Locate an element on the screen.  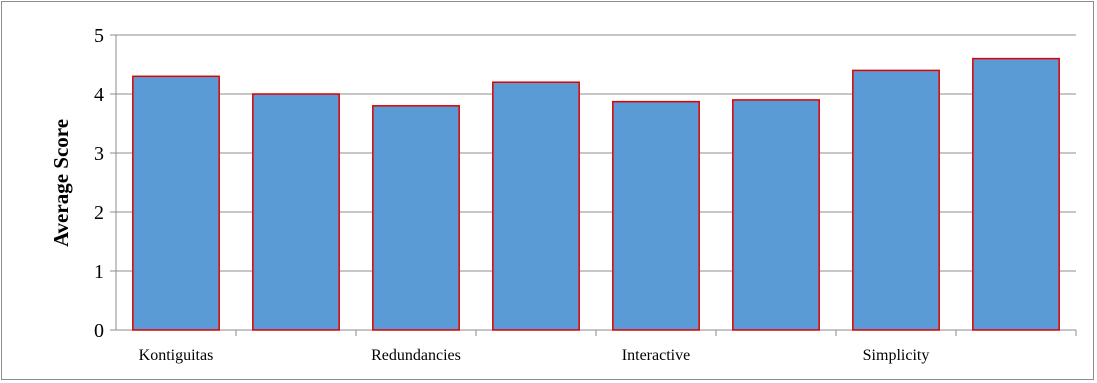
y-tick-labels: 0 1 2 3 4 5 is located at coordinates (99, 183).